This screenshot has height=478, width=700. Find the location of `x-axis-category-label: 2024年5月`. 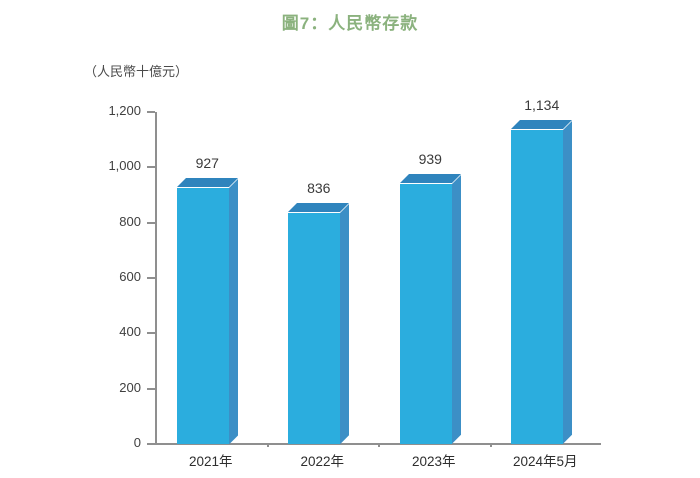

x-axis-category-label: 2024年5月 is located at coordinates (545, 461).